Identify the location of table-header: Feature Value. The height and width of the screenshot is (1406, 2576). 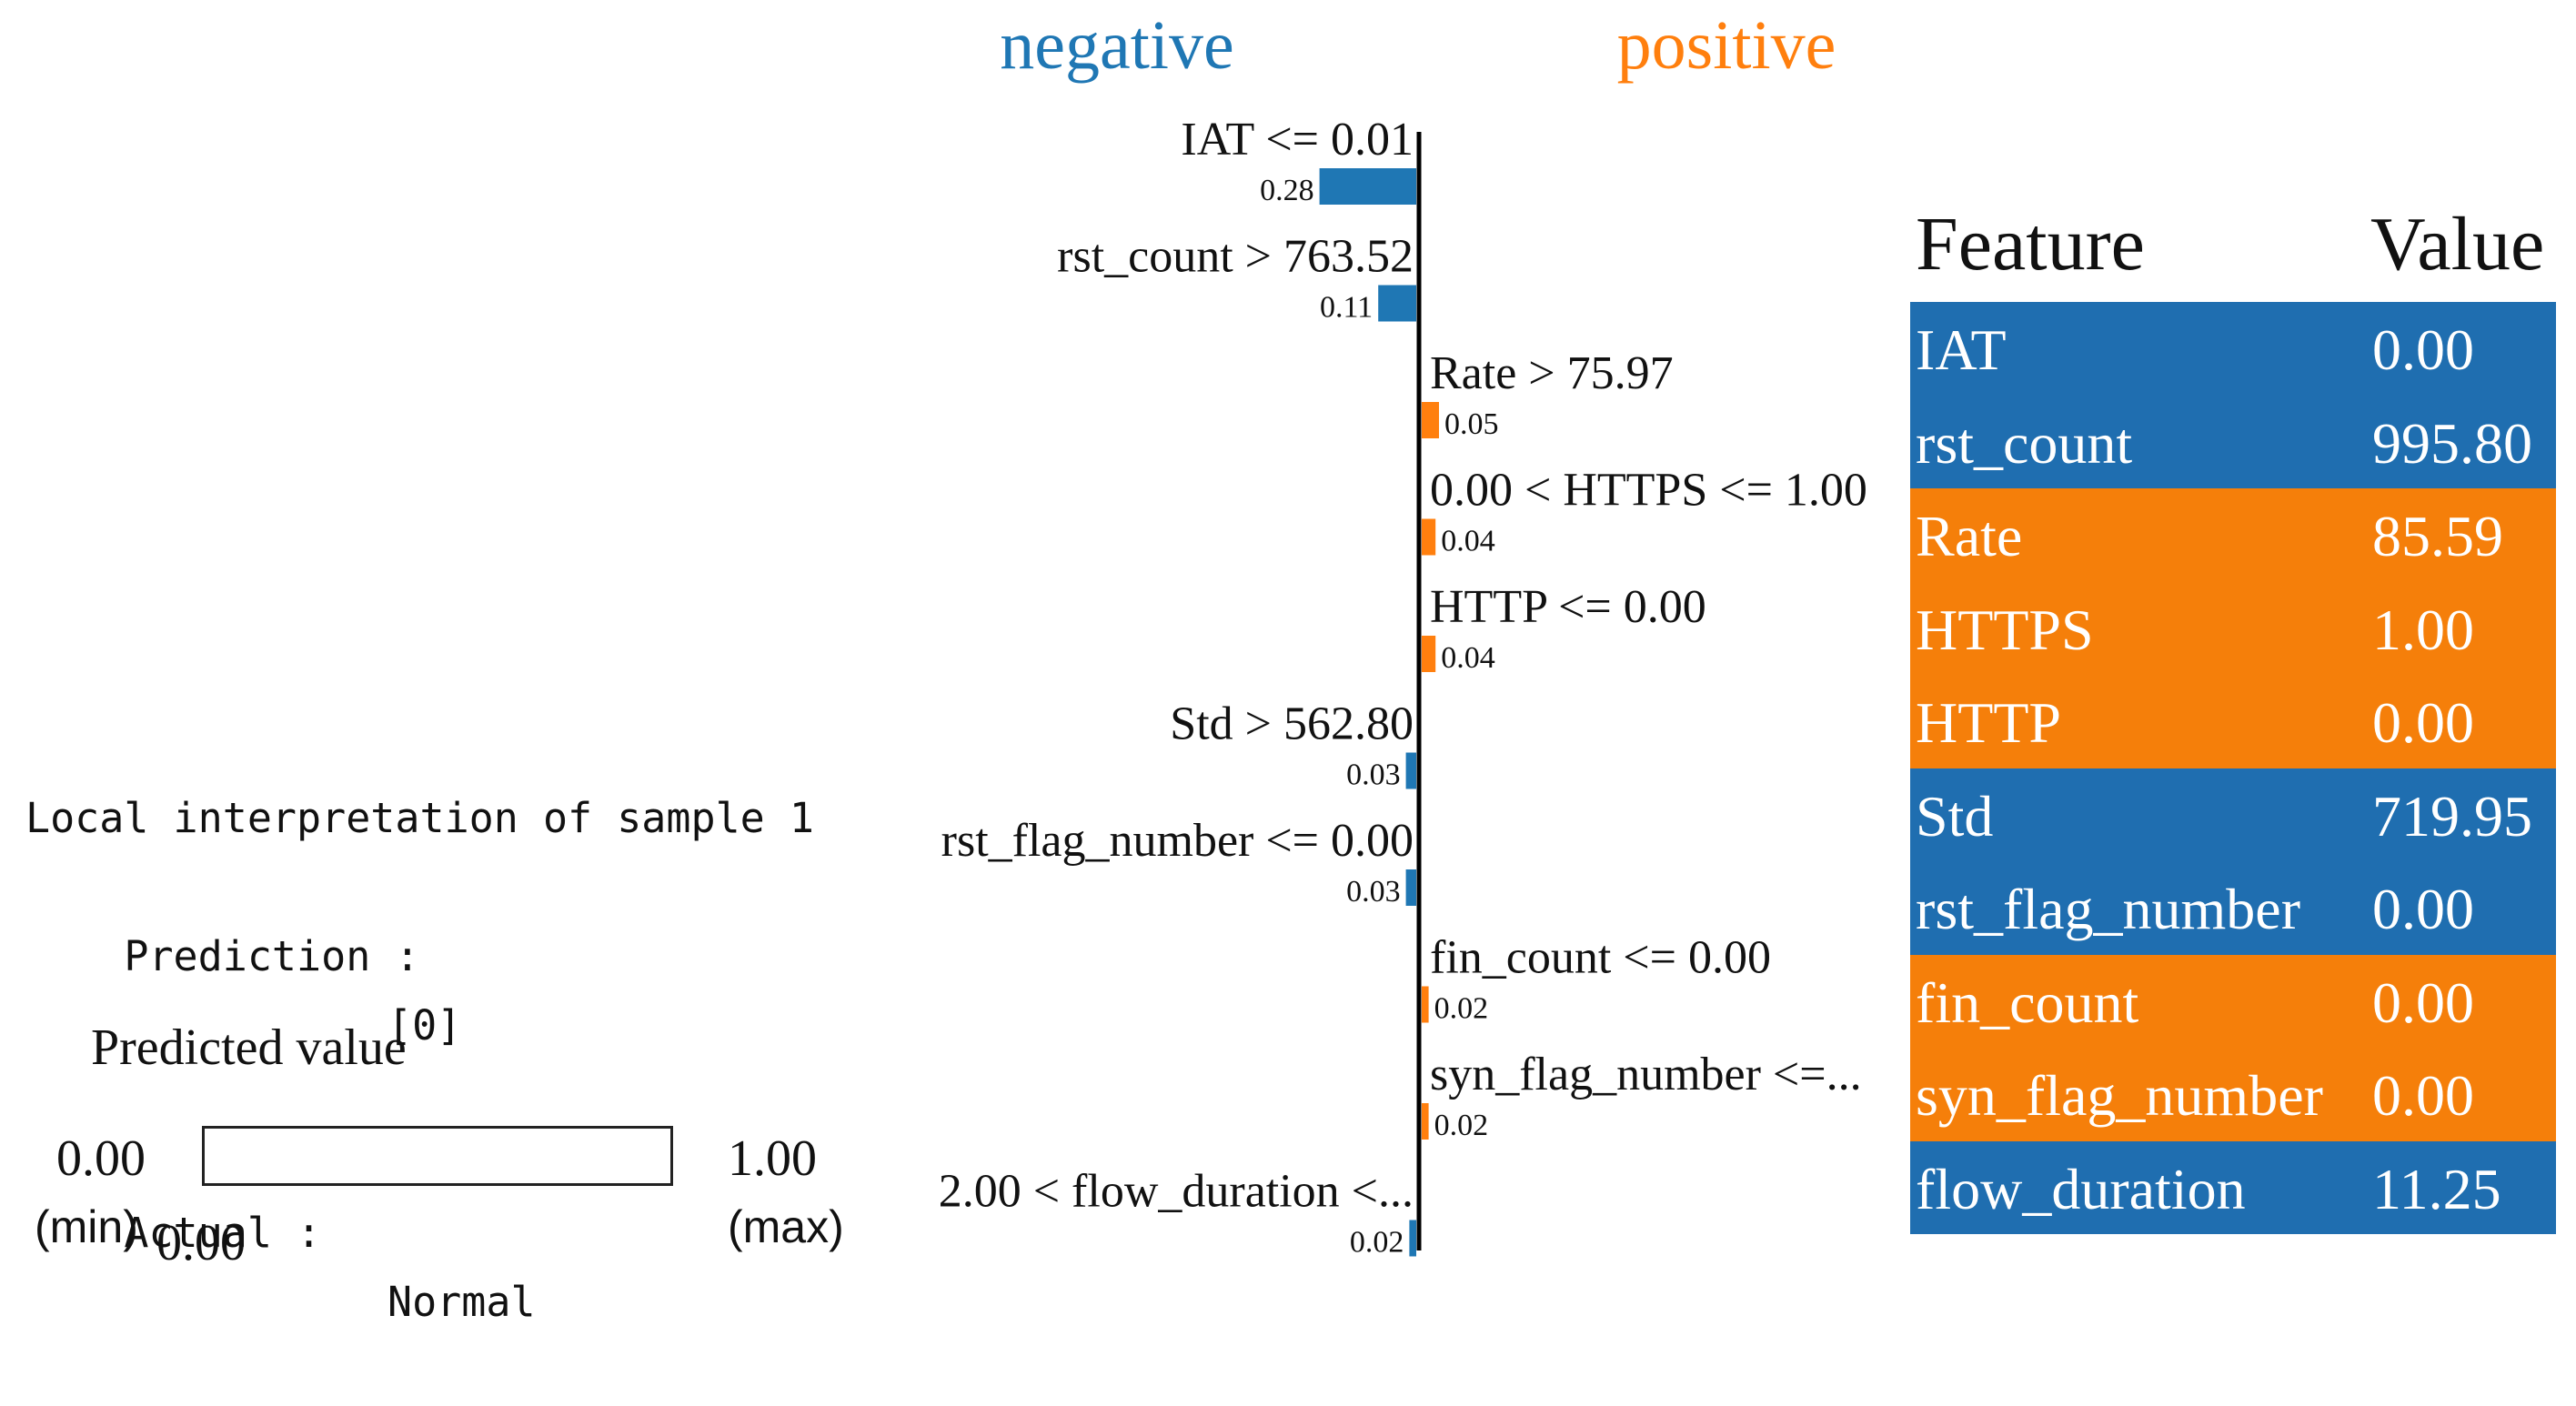
(2233, 250).